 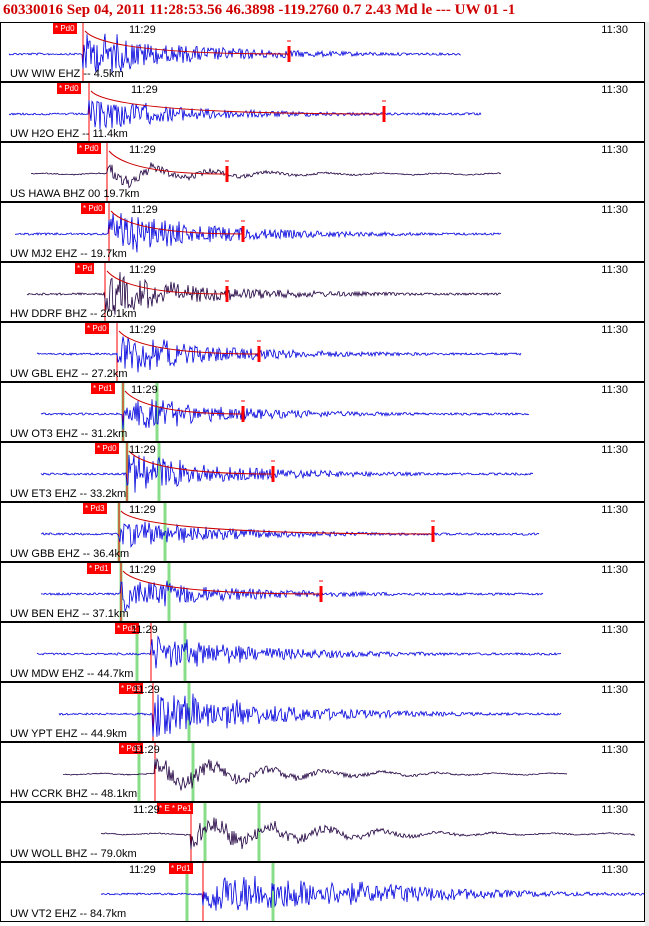 I want to click on trace-panel: * Pd3 11:29 11:30 HW CCRK BHZ -- 48.1km, so click(x=322, y=772).